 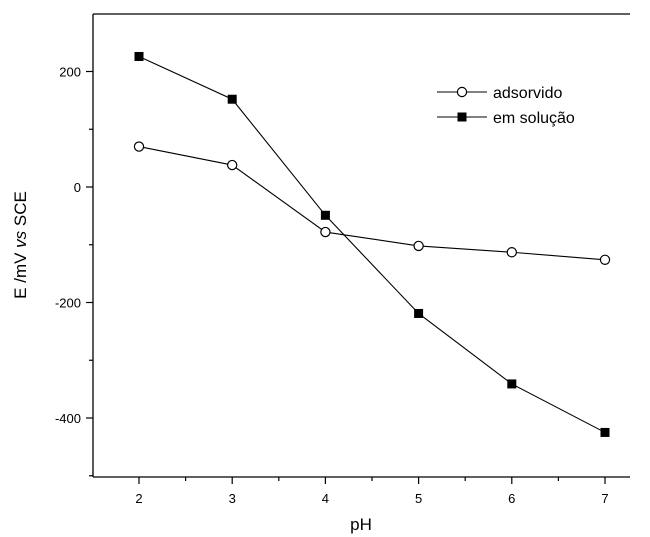 I want to click on legend-label: adsorvido, so click(x=527, y=93).